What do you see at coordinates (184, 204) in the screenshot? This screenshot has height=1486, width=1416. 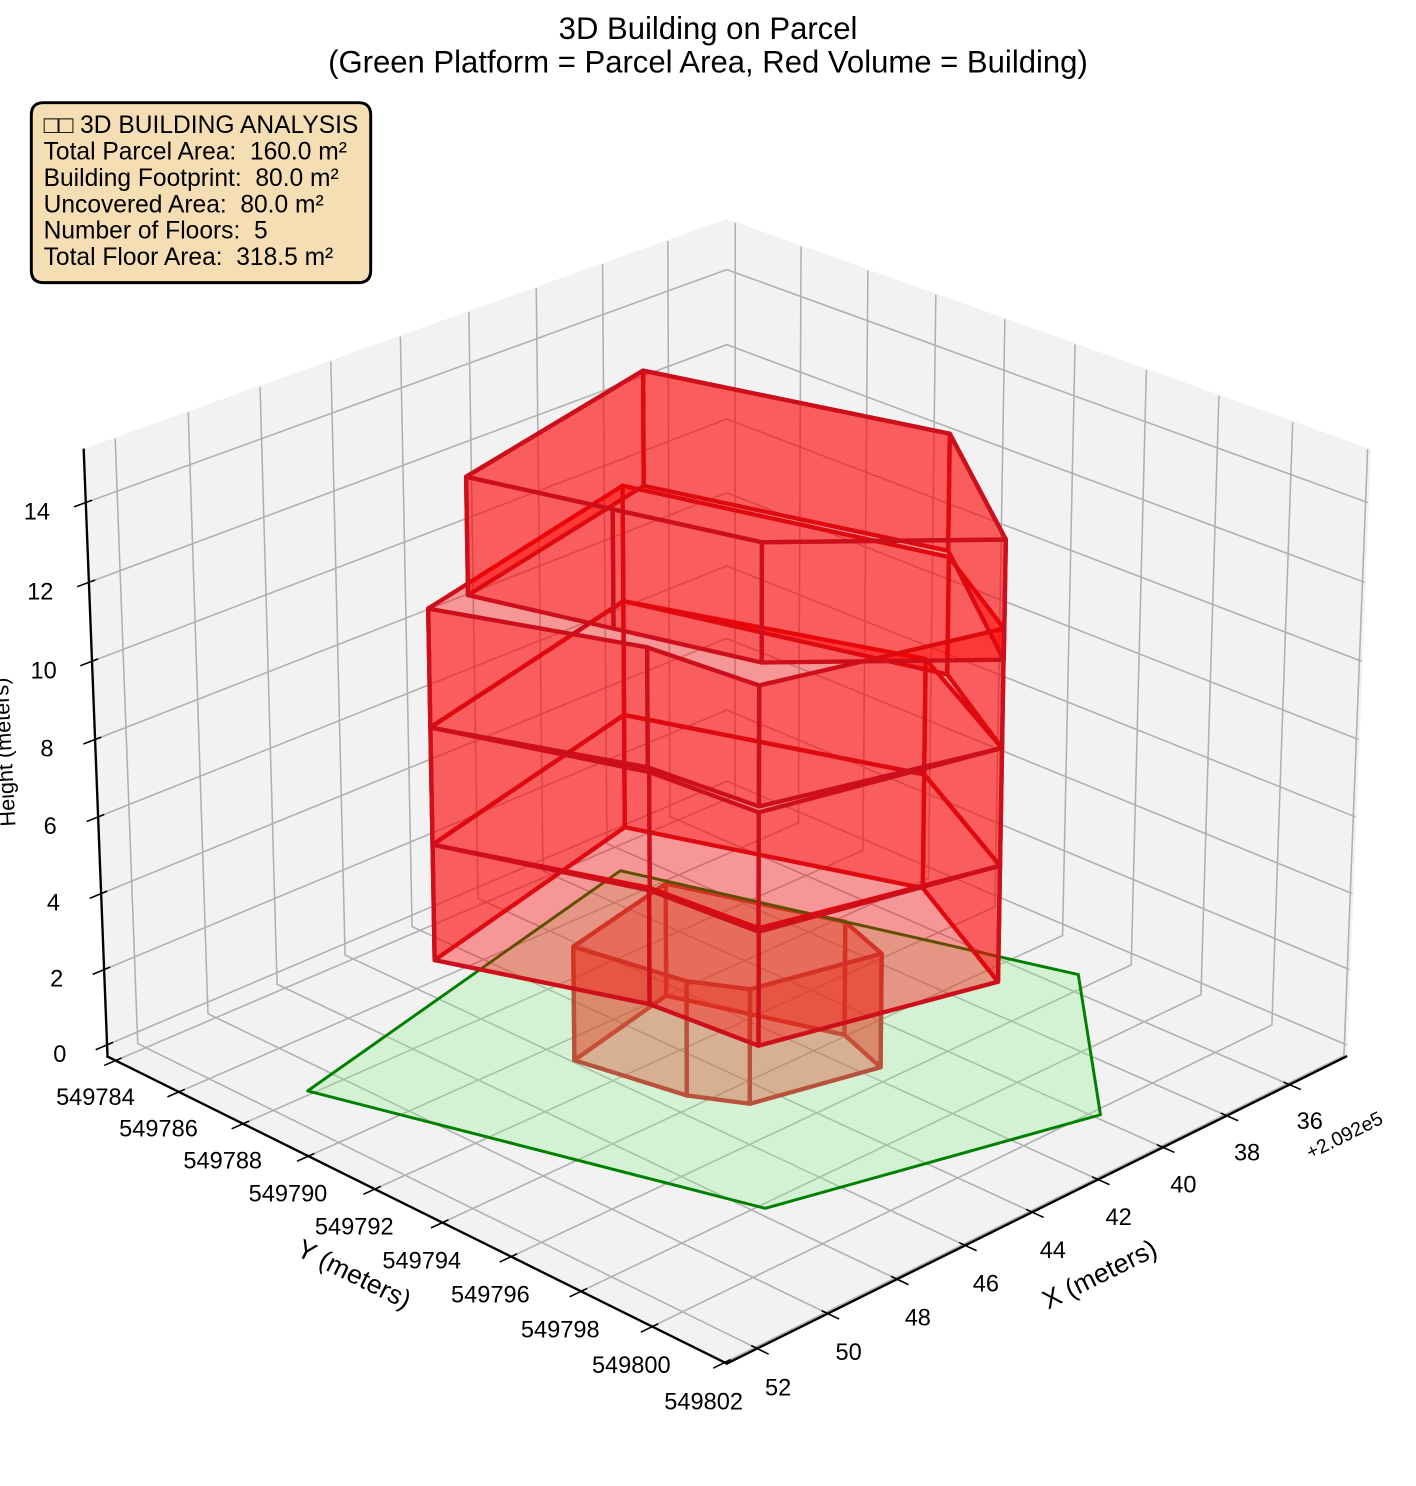 I see `svg-text: Uncovered Area: 80.0 m²` at bounding box center [184, 204].